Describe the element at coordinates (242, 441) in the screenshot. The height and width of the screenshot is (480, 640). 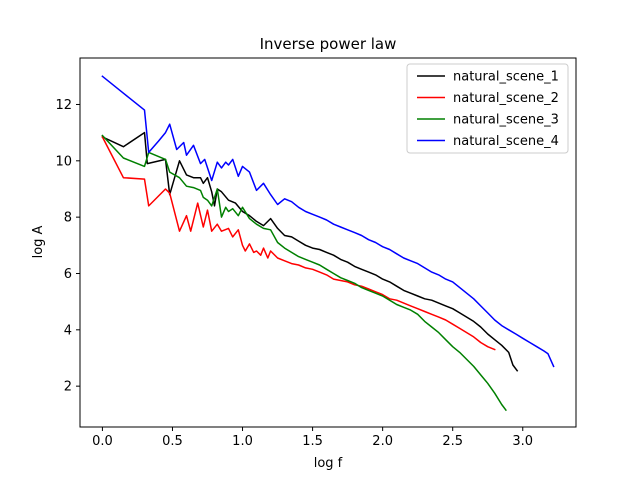
I see `x-tick-label: 1.0` at that location.